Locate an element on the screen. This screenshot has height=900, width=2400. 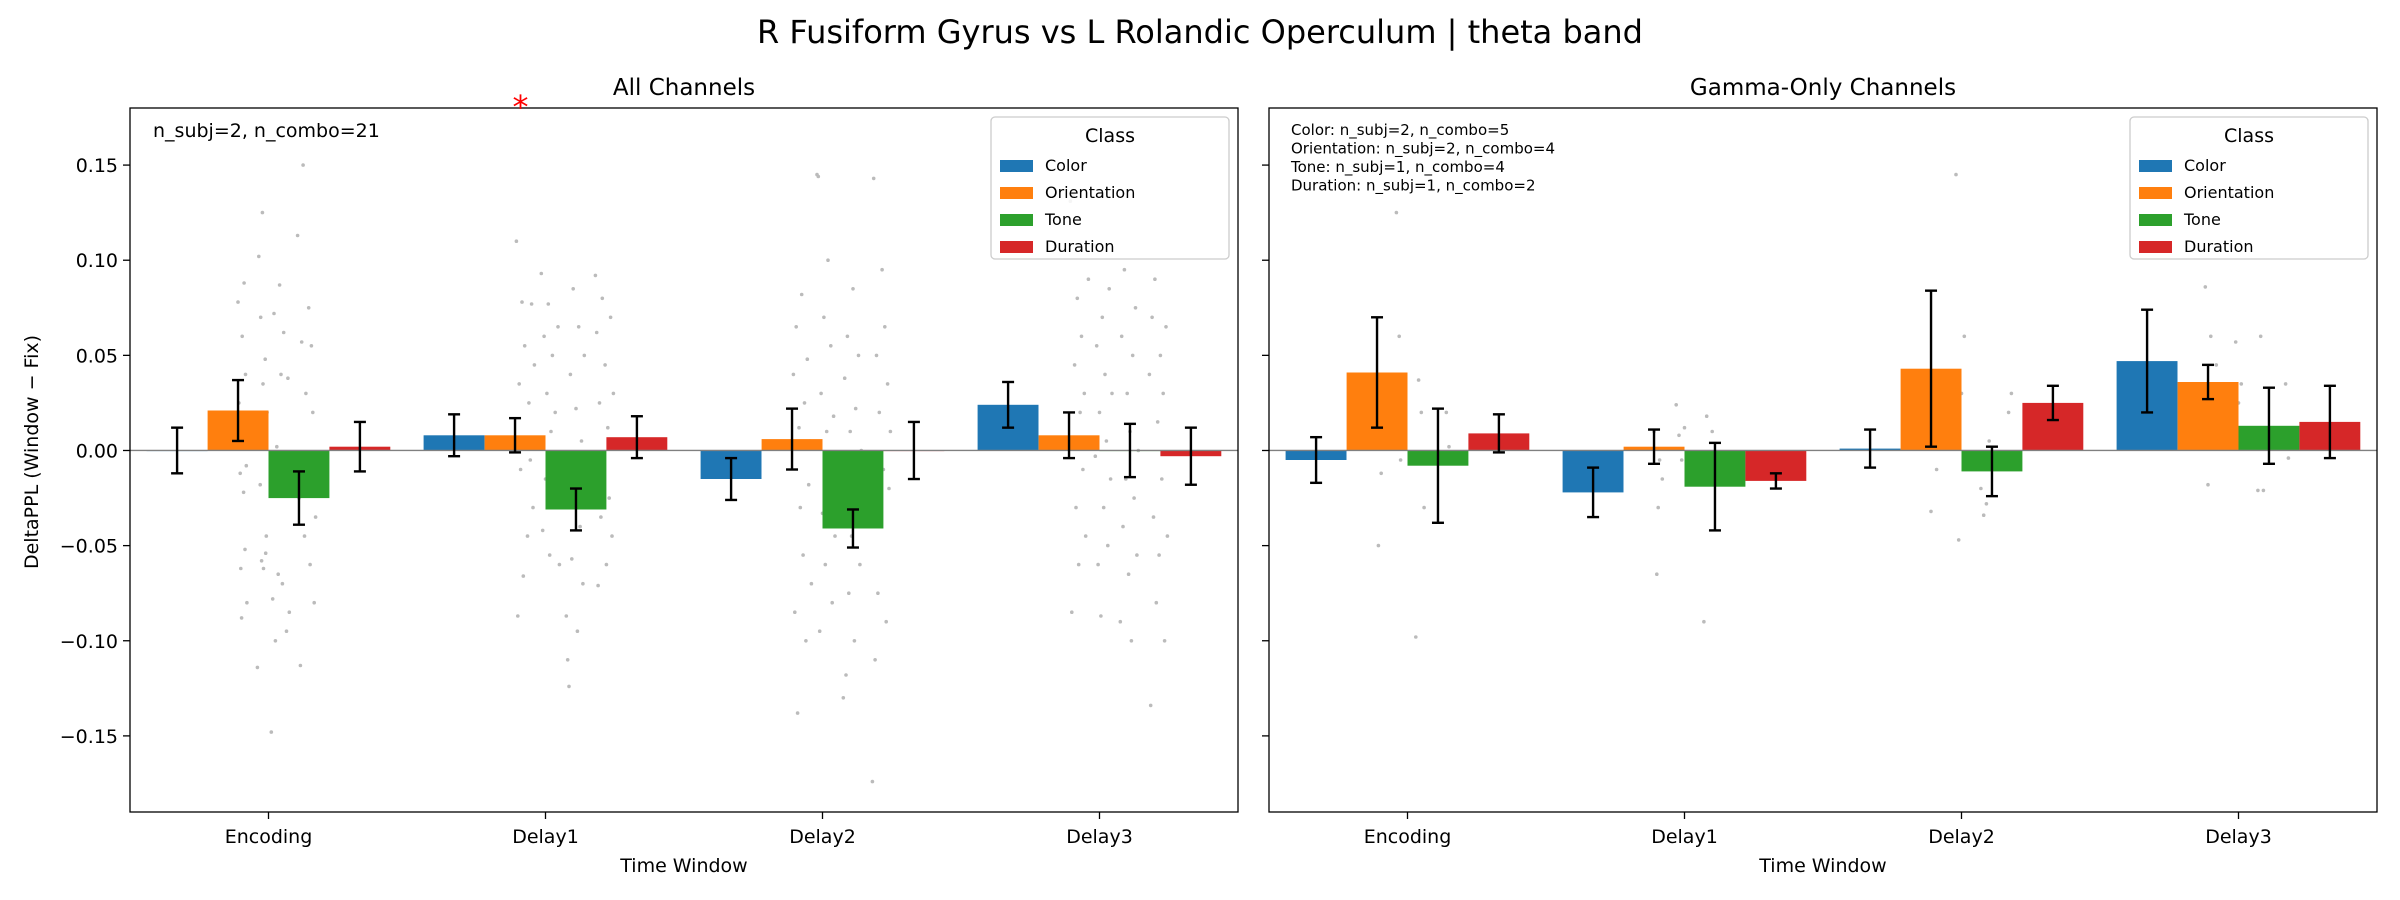
annotation-text: Duration: n_subj=1, n_combo=2 is located at coordinates (1413, 186).